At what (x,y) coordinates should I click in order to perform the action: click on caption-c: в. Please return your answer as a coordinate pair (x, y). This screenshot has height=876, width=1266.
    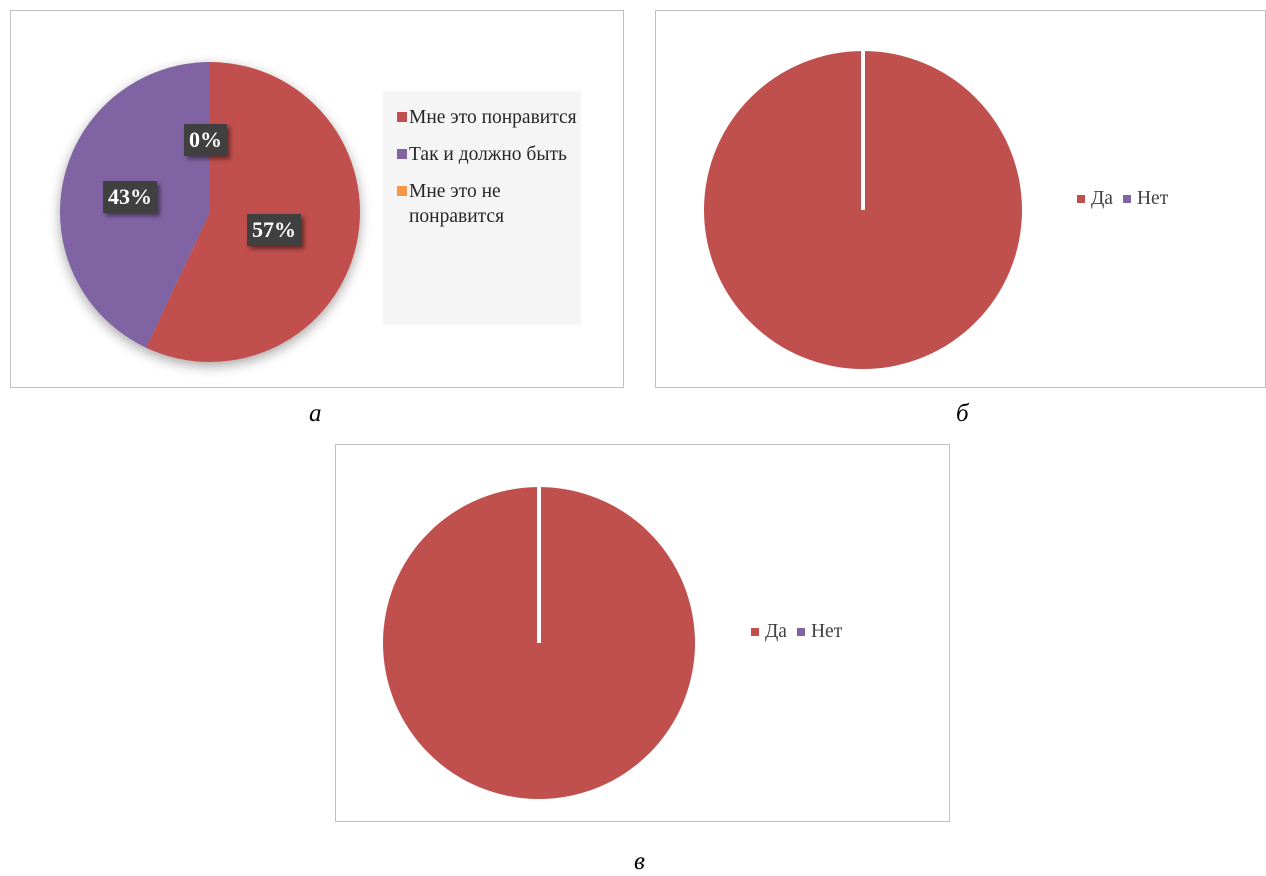
    Looking at the image, I should click on (639, 861).